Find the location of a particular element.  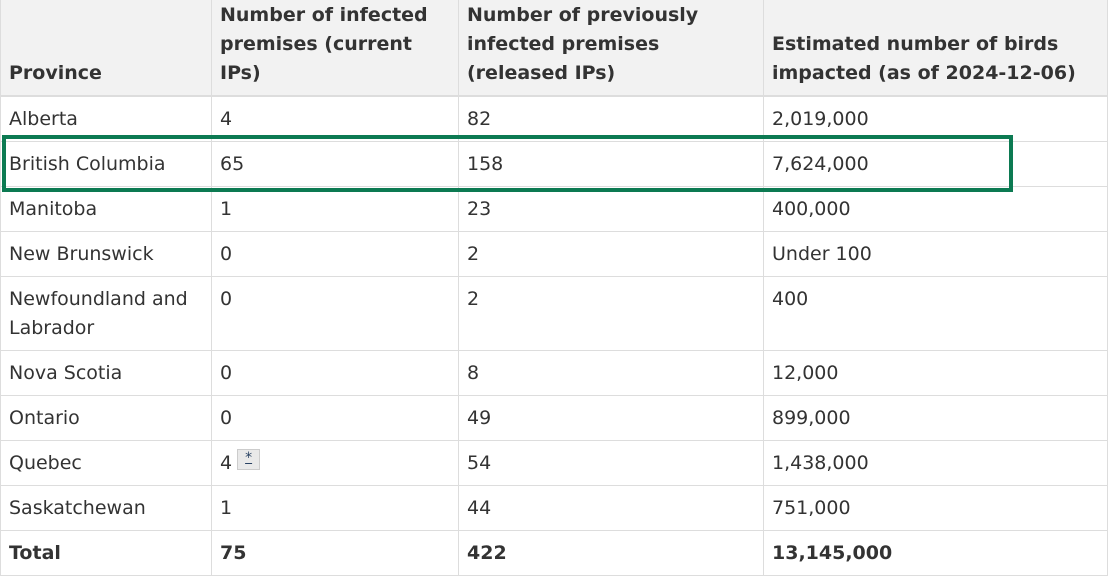

released-ips-cell: 82 is located at coordinates (611, 118).